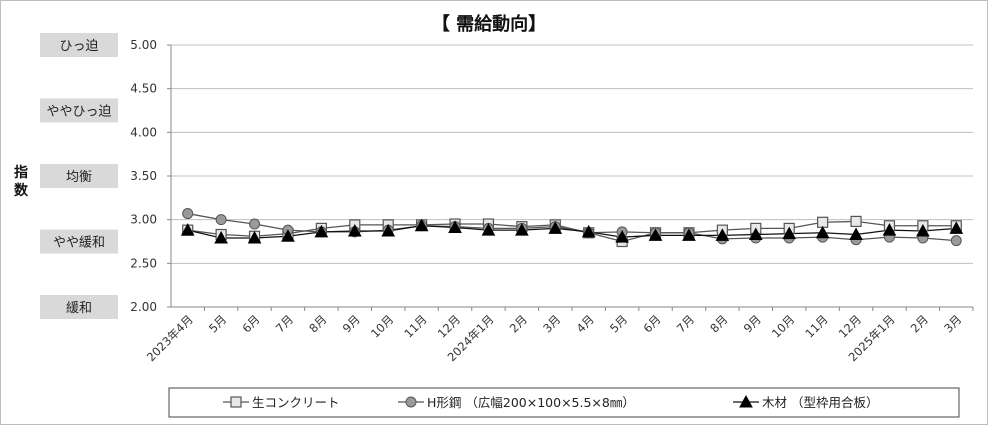 The image size is (988, 426). What do you see at coordinates (531, 402) in the screenshot?
I see `legend-label: H形鋼 （広幅200×100×5.5×8㎜）` at bounding box center [531, 402].